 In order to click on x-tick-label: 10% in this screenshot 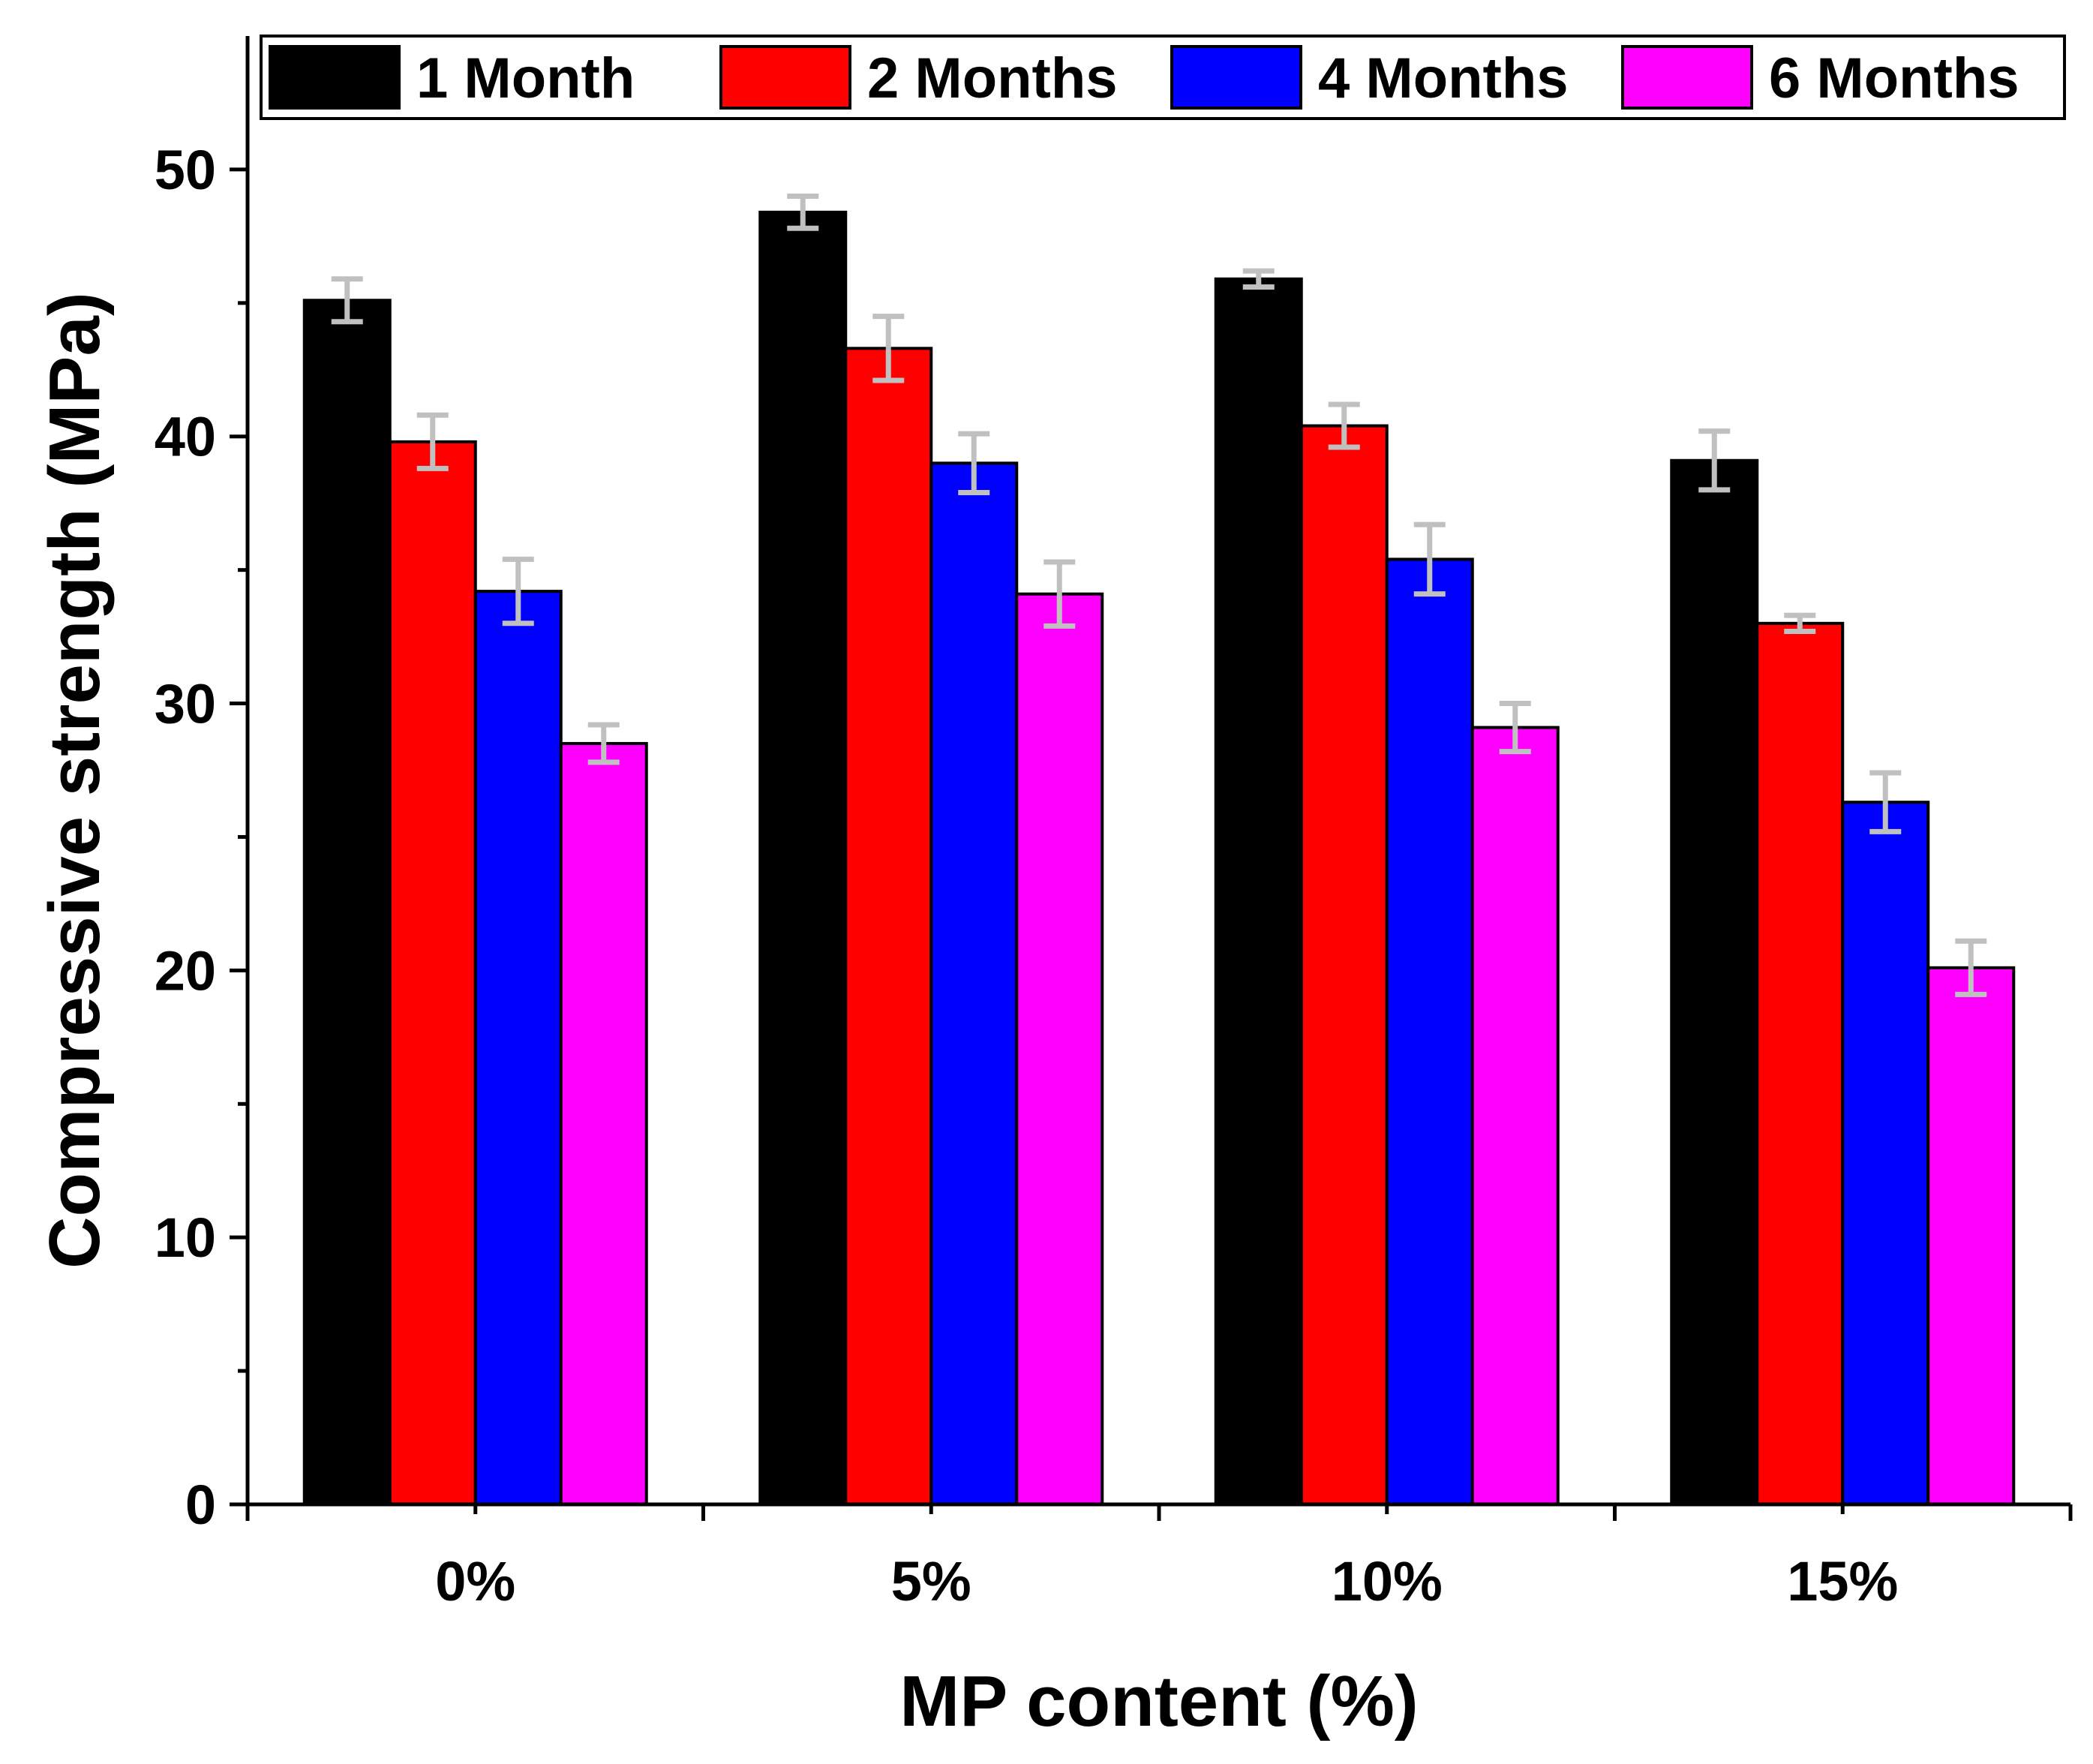, I will do `click(1387, 1581)`.